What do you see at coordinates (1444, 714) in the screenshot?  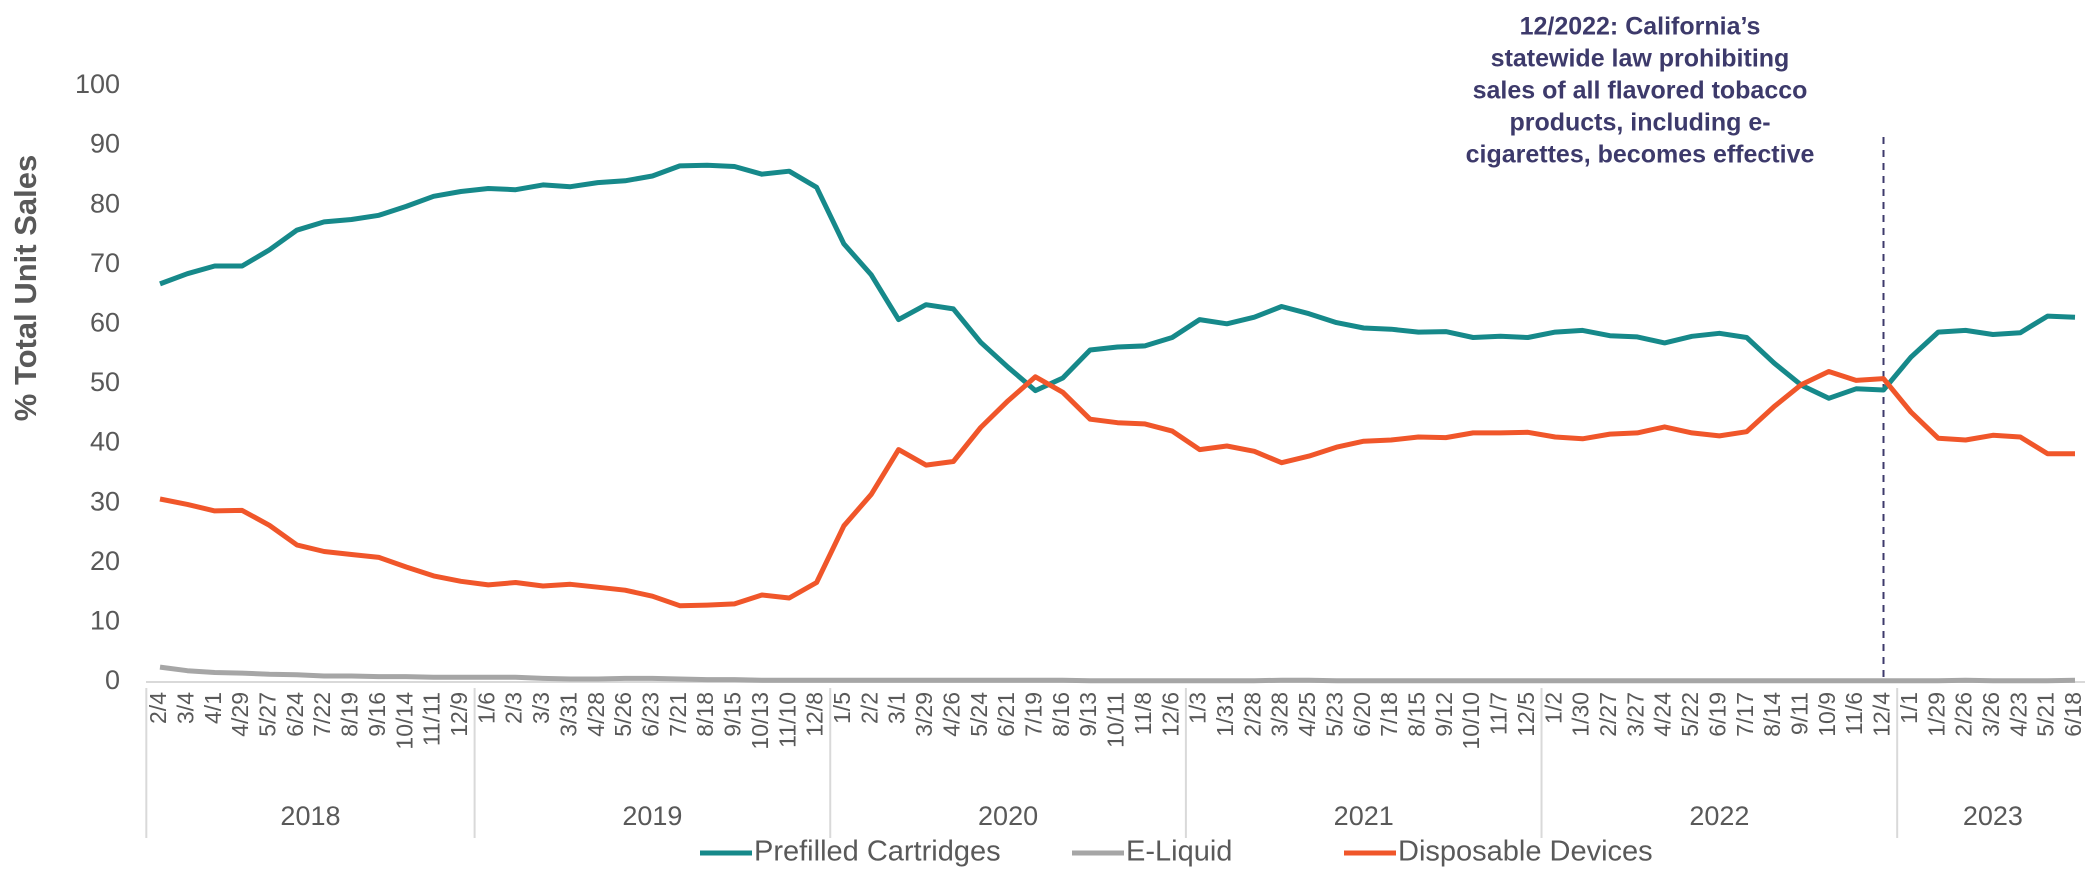 I see `x-tick-label: 9/12` at bounding box center [1444, 714].